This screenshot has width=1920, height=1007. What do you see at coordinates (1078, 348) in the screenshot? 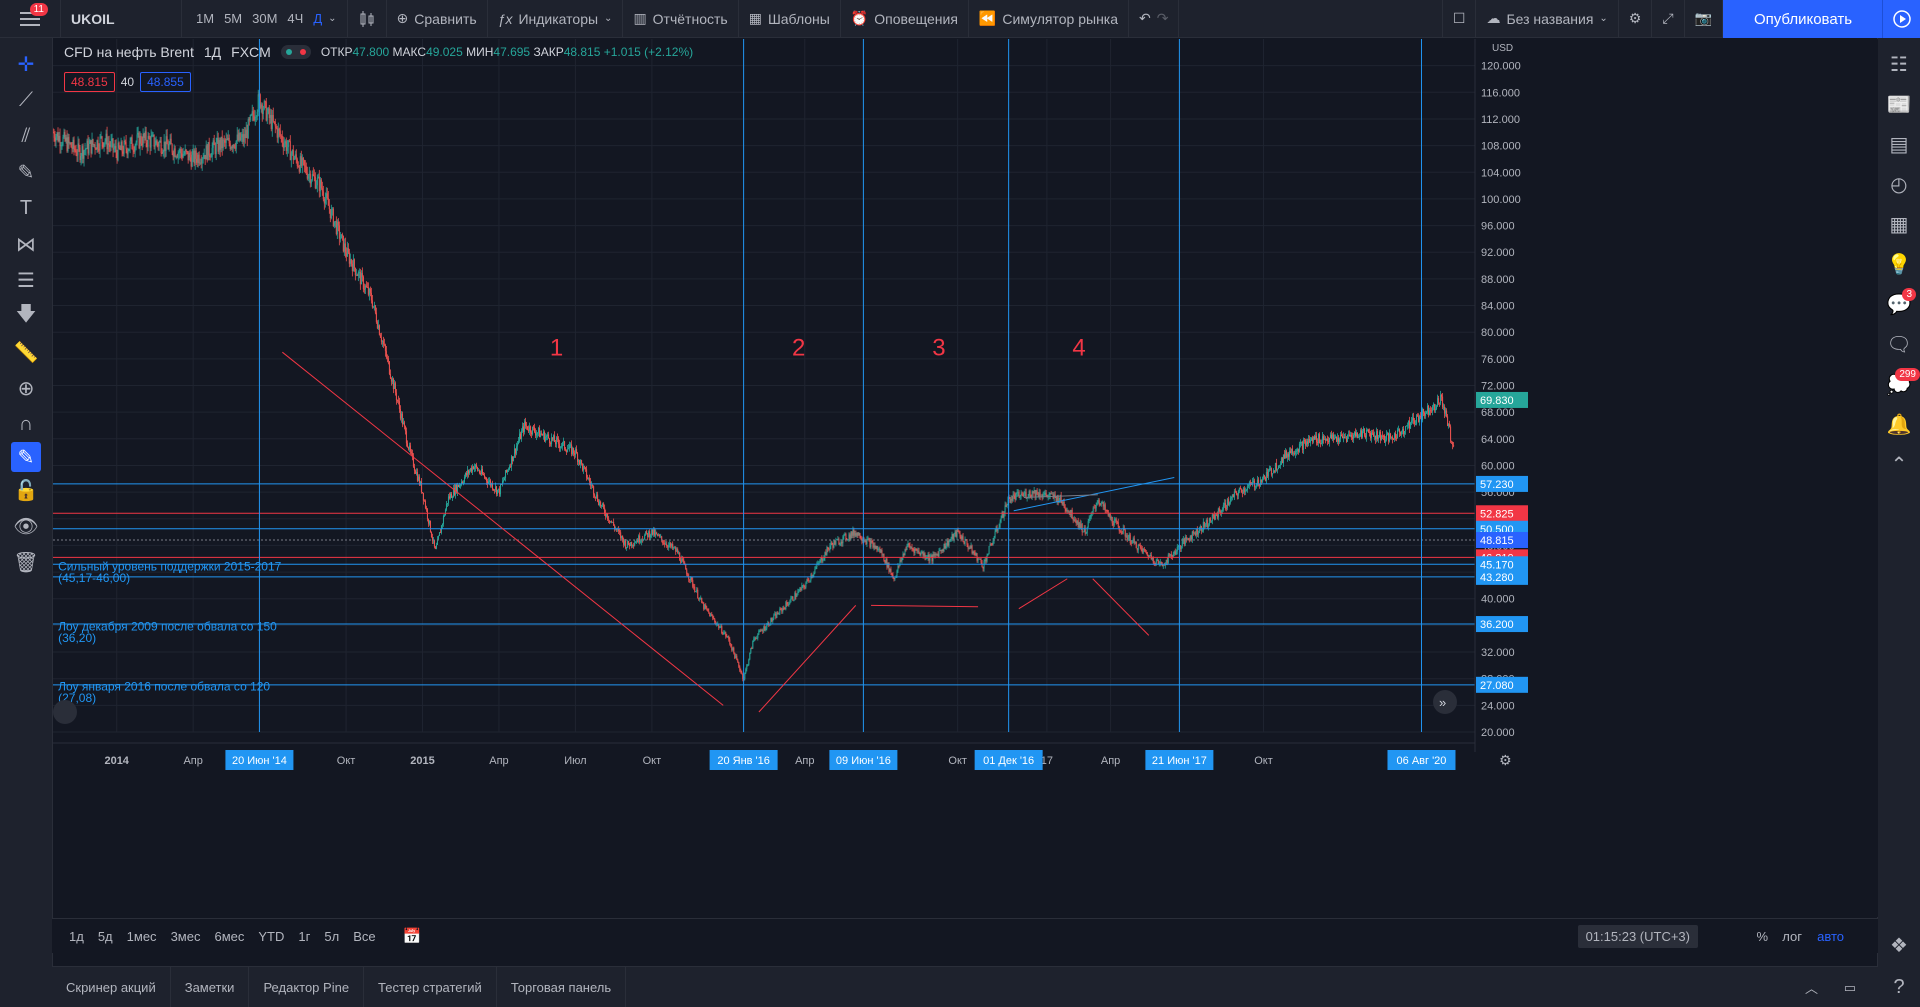
I see `annotation-text: 4` at bounding box center [1078, 348].